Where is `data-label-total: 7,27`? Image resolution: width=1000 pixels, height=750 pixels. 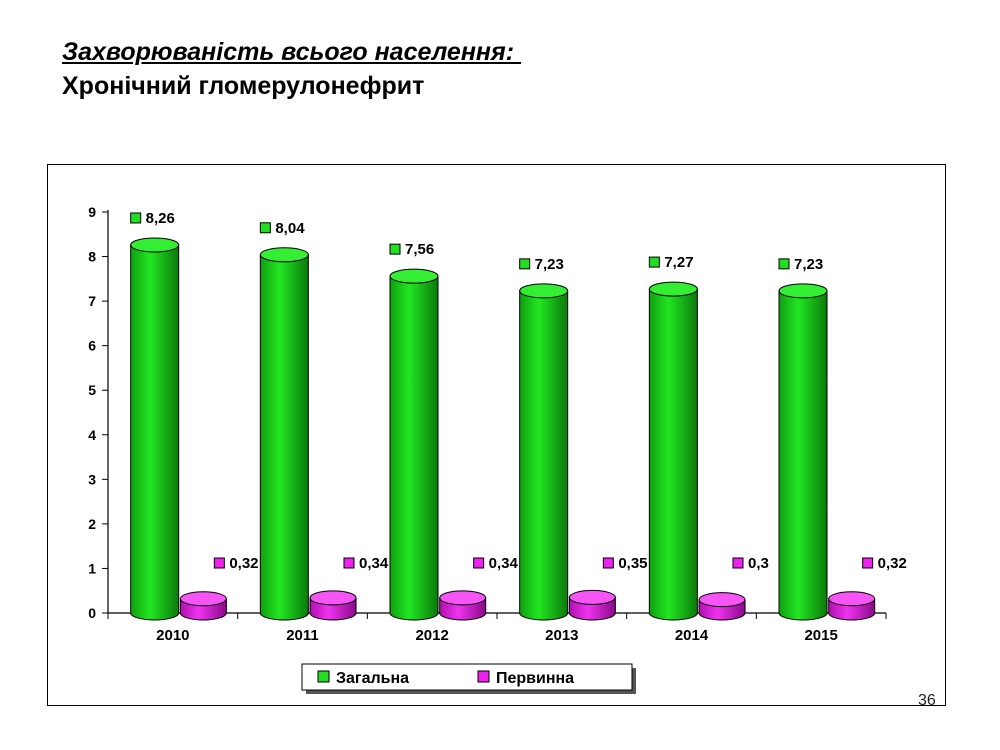 data-label-total: 7,27 is located at coordinates (678, 262).